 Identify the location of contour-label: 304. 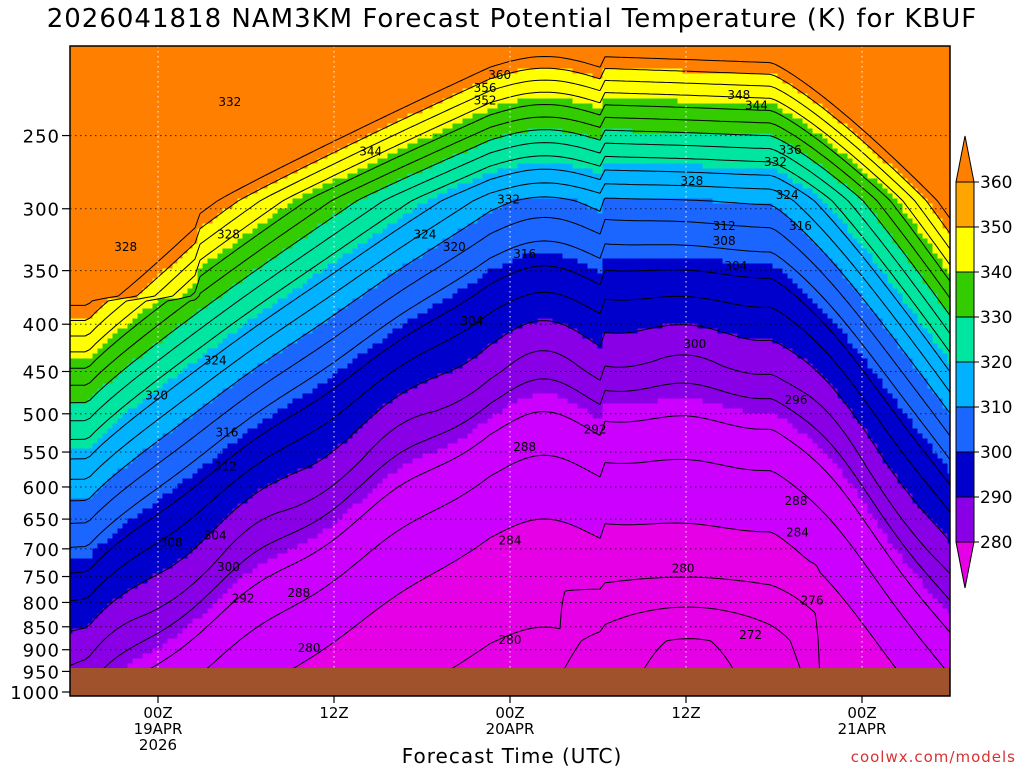
(735, 266).